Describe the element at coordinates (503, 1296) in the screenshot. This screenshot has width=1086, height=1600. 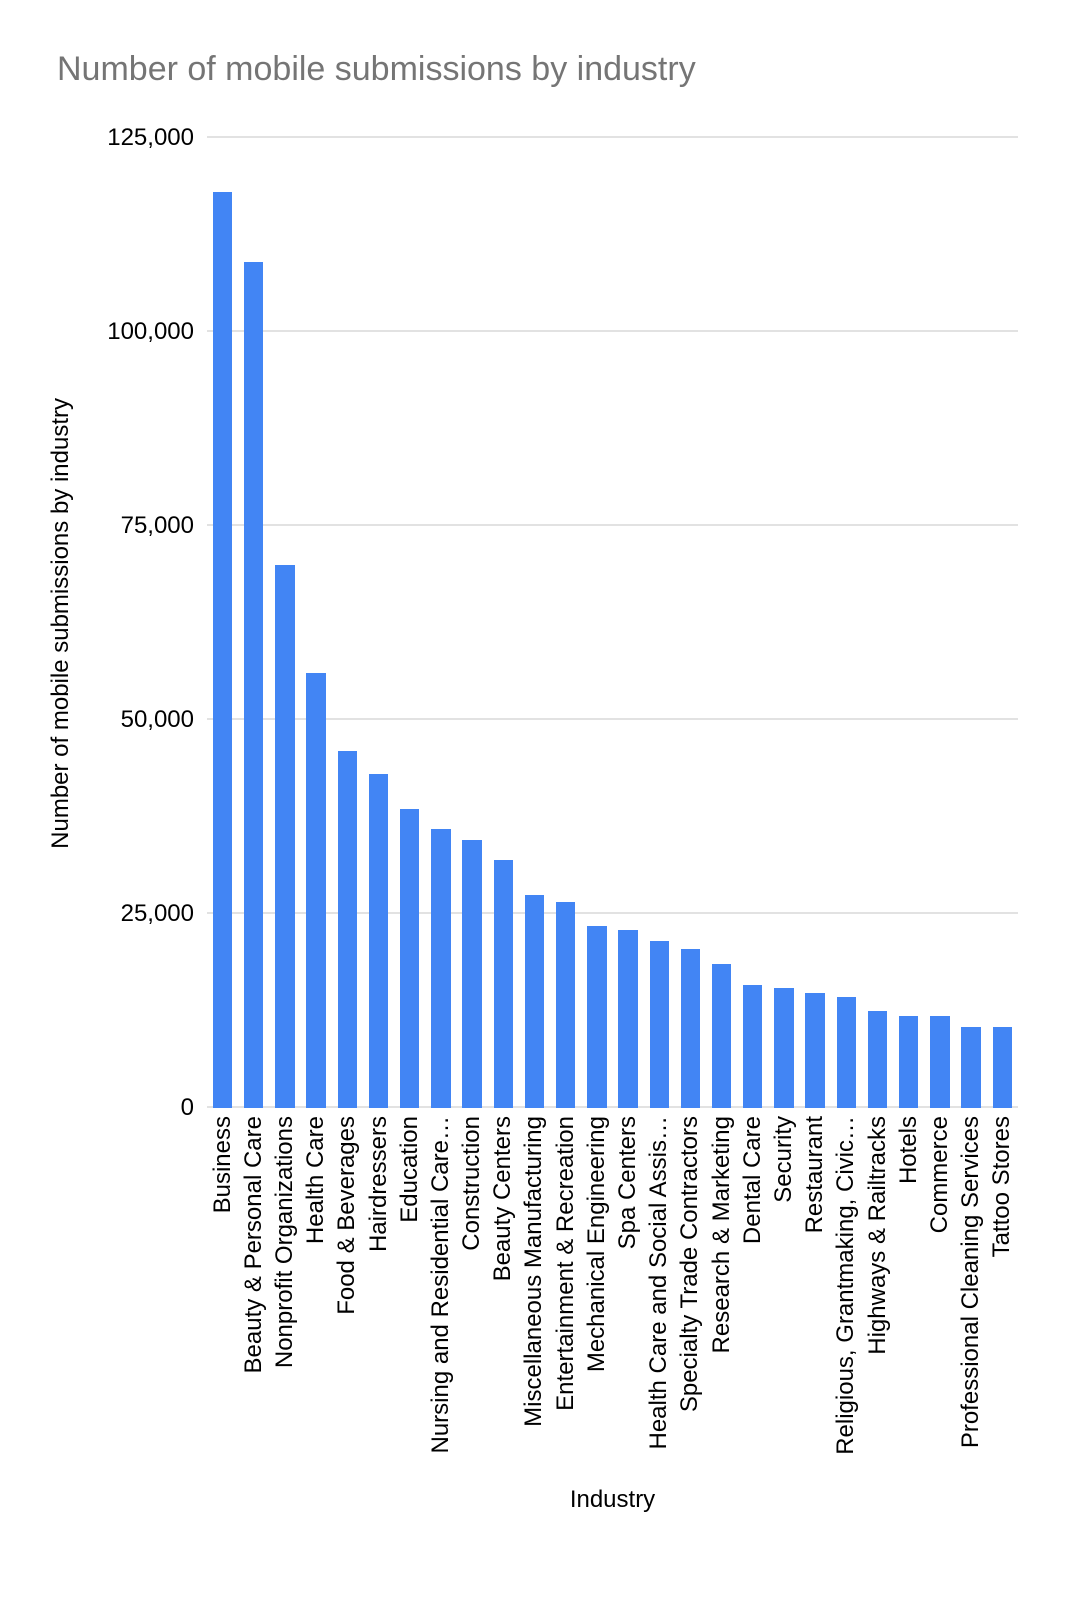
I see `x-tick-cell: Beauty Centers` at that location.